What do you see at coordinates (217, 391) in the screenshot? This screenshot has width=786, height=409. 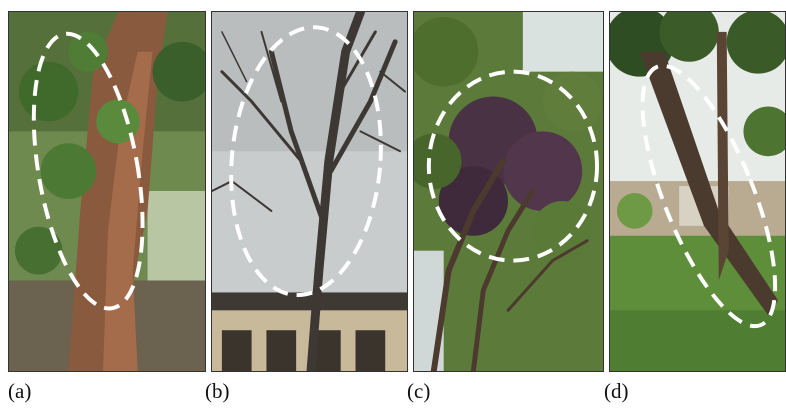 I see `panel-label-b: (b)` at bounding box center [217, 391].